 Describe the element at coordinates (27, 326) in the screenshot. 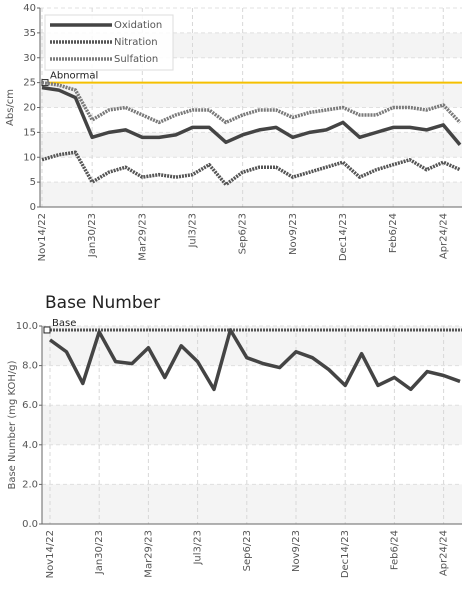

I see `y-tick-label: 10.0` at that location.